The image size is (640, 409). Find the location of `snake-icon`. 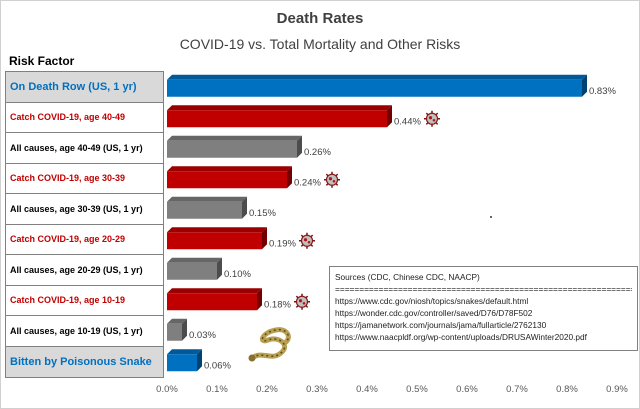

snake-icon is located at coordinates (269, 344).